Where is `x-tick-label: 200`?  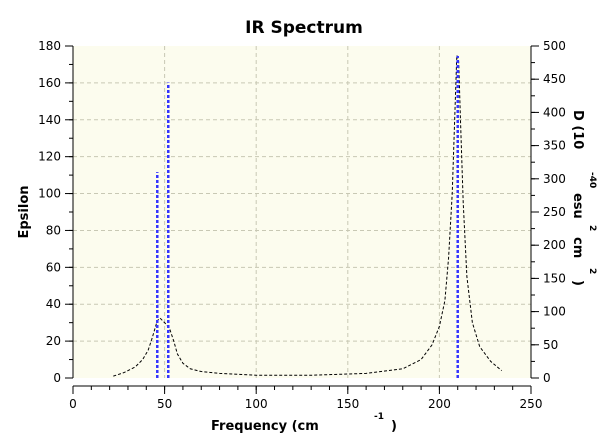
x-tick-label: 200 is located at coordinates (439, 404).